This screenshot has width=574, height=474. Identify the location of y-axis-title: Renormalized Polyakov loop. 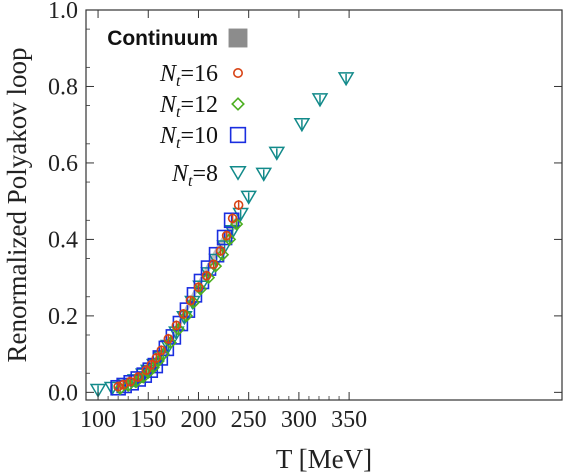
(17, 205).